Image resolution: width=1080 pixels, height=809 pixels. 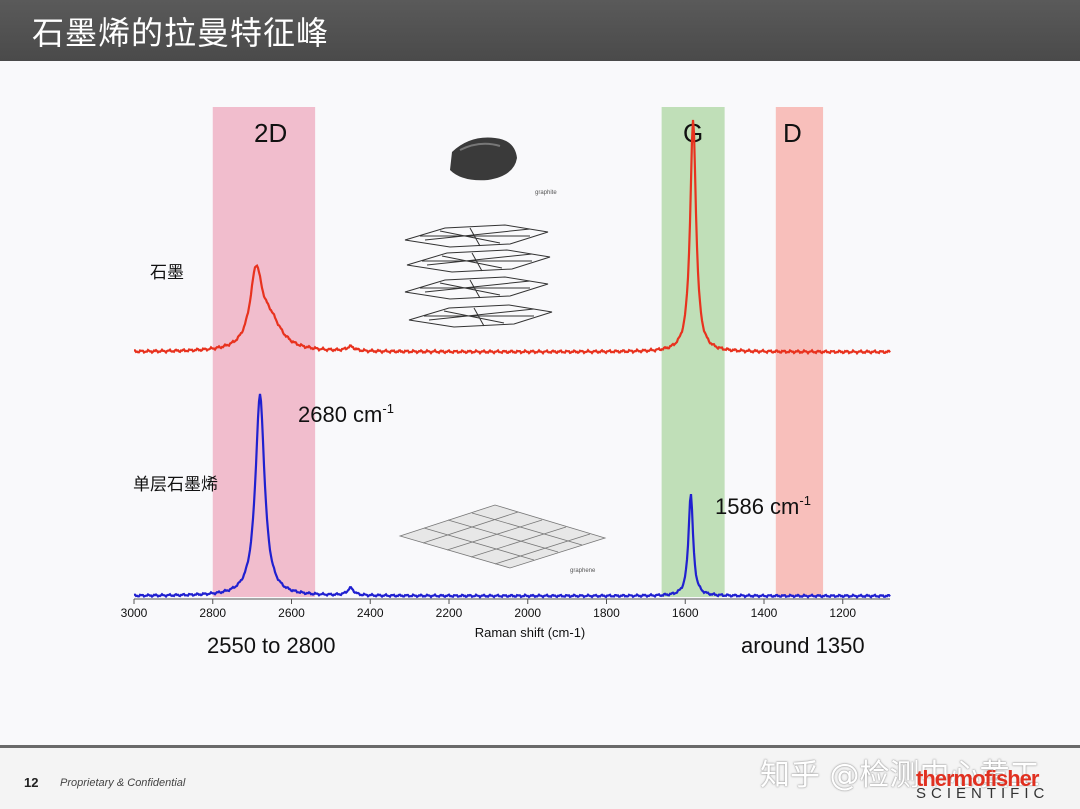 What do you see at coordinates (900, 775) in the screenshot?
I see `watermark-text: 知乎 @检测中心黄工` at bounding box center [900, 775].